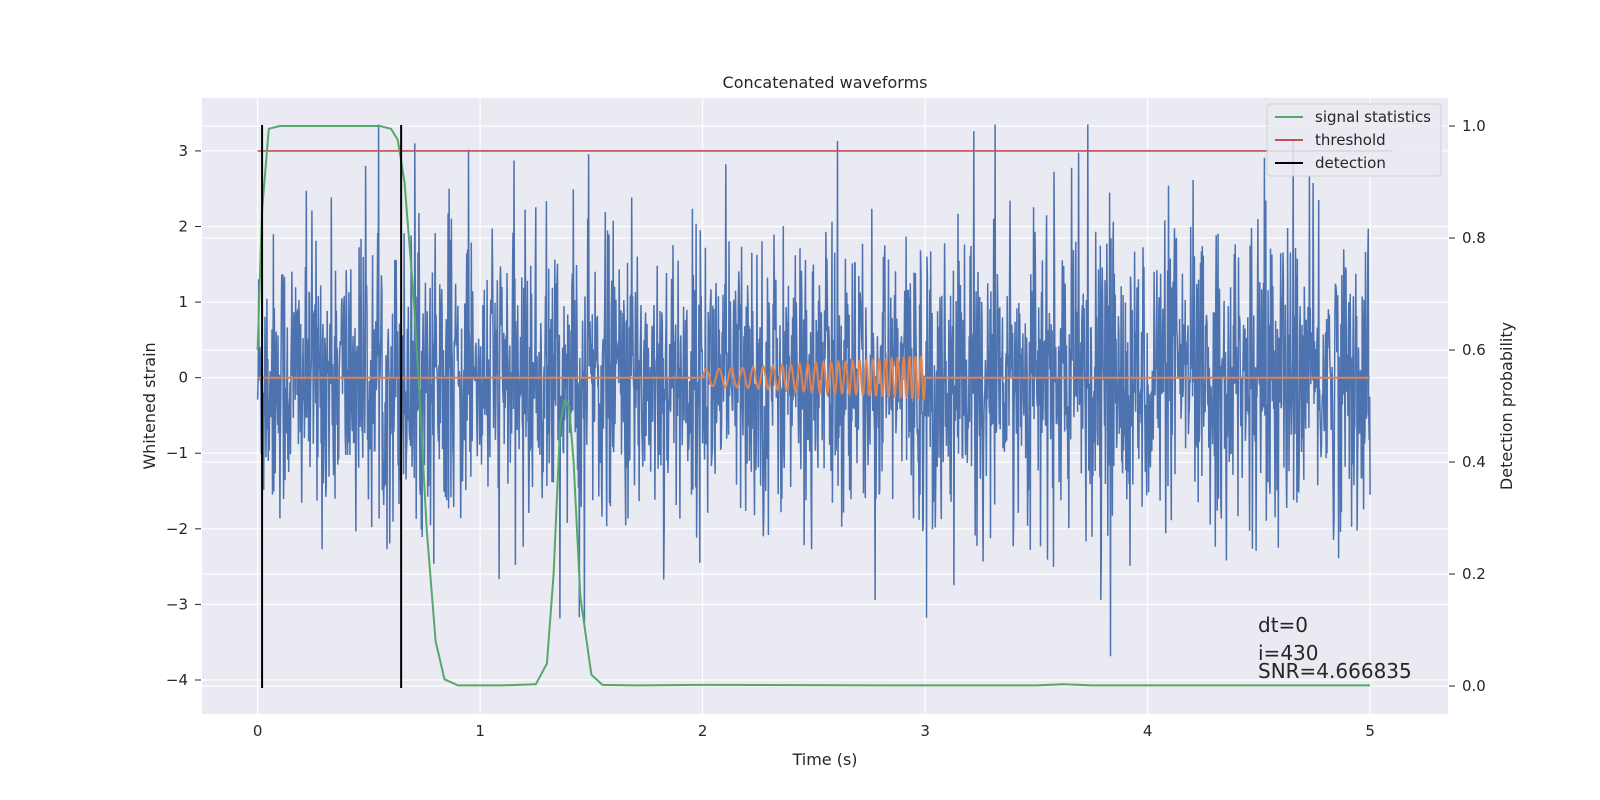 This screenshot has width=1600, height=800. I want to click on y-tick-label: −2, so click(177, 529).